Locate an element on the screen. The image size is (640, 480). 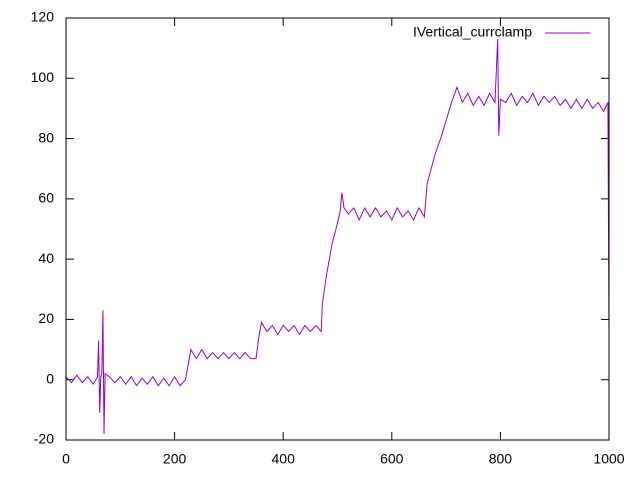
y-tick-label: 60 is located at coordinates (46, 198).